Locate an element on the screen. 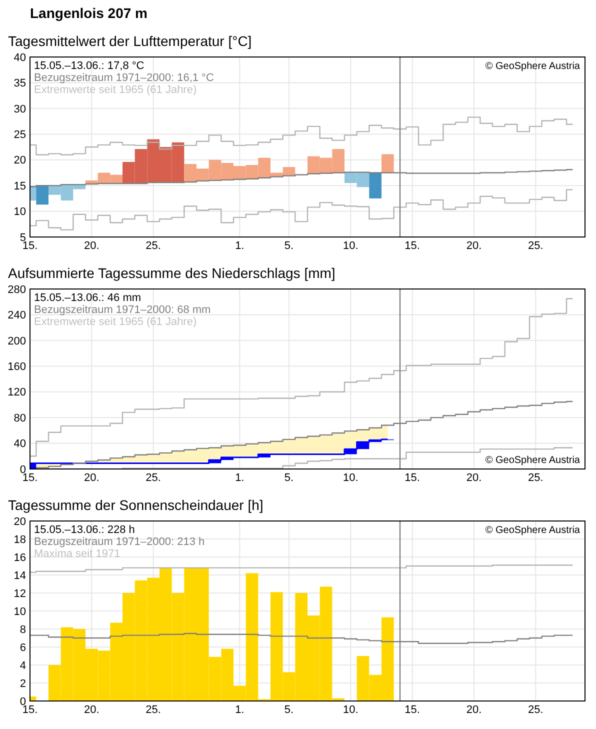 The image size is (596, 729). annotation: 15.05.–13.06.: 17,8 °C is located at coordinates (89, 66).